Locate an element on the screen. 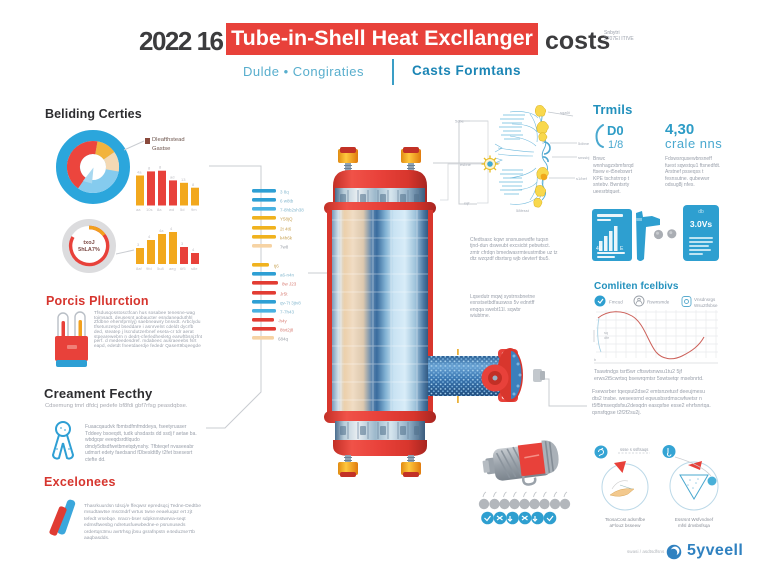 Image resolution: width=768 pixels, height=576 pixels. svg-text: aFlou2 bsseew is located at coordinates (626, 525).